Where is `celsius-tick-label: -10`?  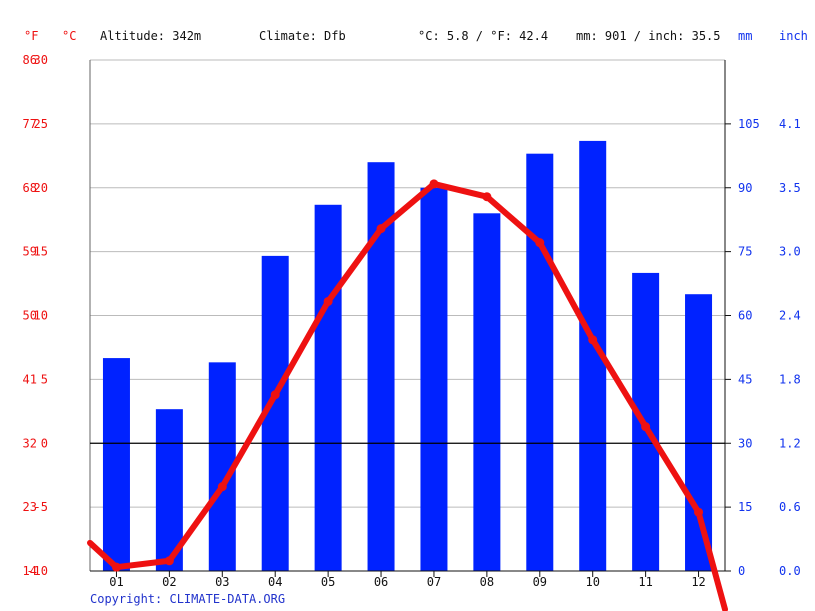
celsius-tick-label: -10 is located at coordinates (37, 571).